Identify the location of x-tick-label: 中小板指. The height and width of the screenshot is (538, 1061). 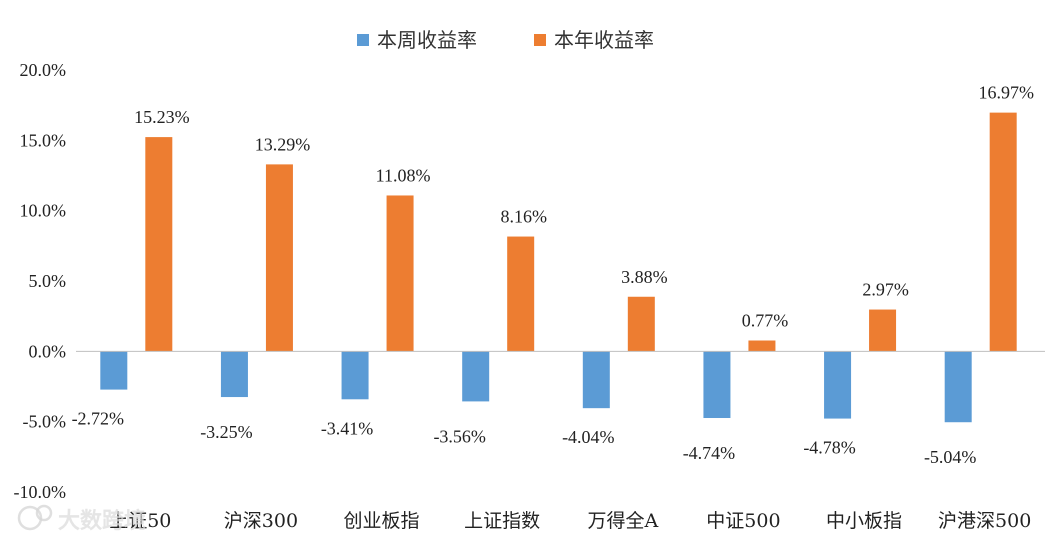
(864, 521).